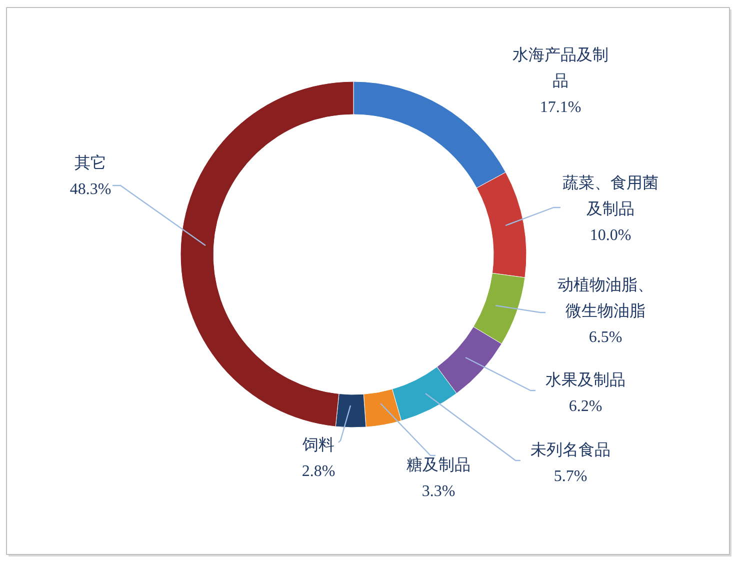 This screenshot has width=735, height=561. What do you see at coordinates (319, 471) in the screenshot?
I see `data-label: 2.8%` at bounding box center [319, 471].